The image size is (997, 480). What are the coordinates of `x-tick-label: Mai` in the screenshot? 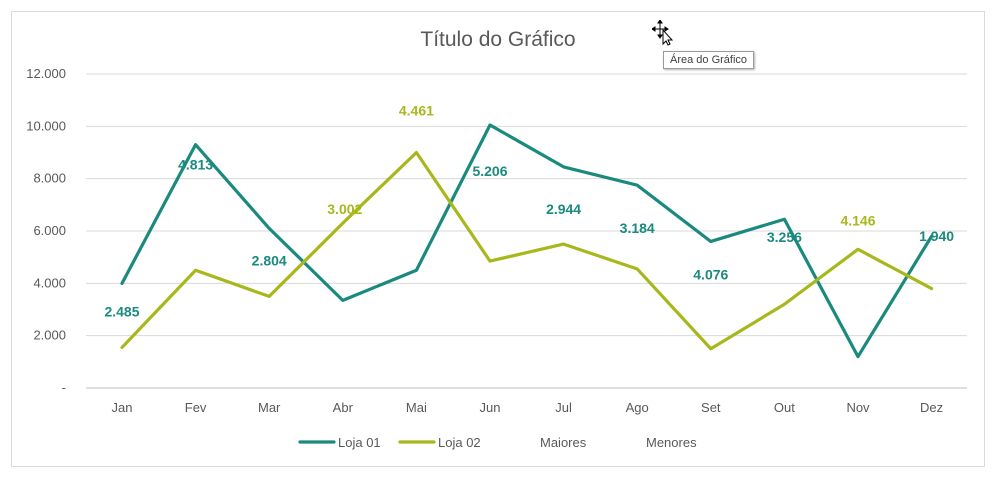 It's located at (416, 407).